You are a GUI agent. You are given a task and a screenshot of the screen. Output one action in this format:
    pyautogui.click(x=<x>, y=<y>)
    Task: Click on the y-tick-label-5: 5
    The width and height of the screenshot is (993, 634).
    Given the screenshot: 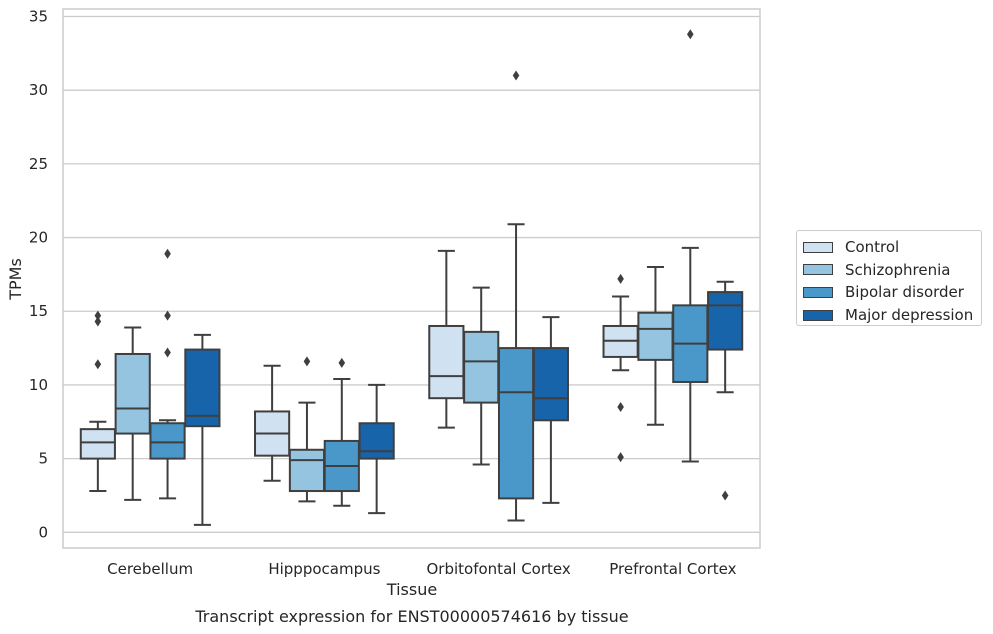 What is the action you would take?
    pyautogui.click(x=43, y=459)
    